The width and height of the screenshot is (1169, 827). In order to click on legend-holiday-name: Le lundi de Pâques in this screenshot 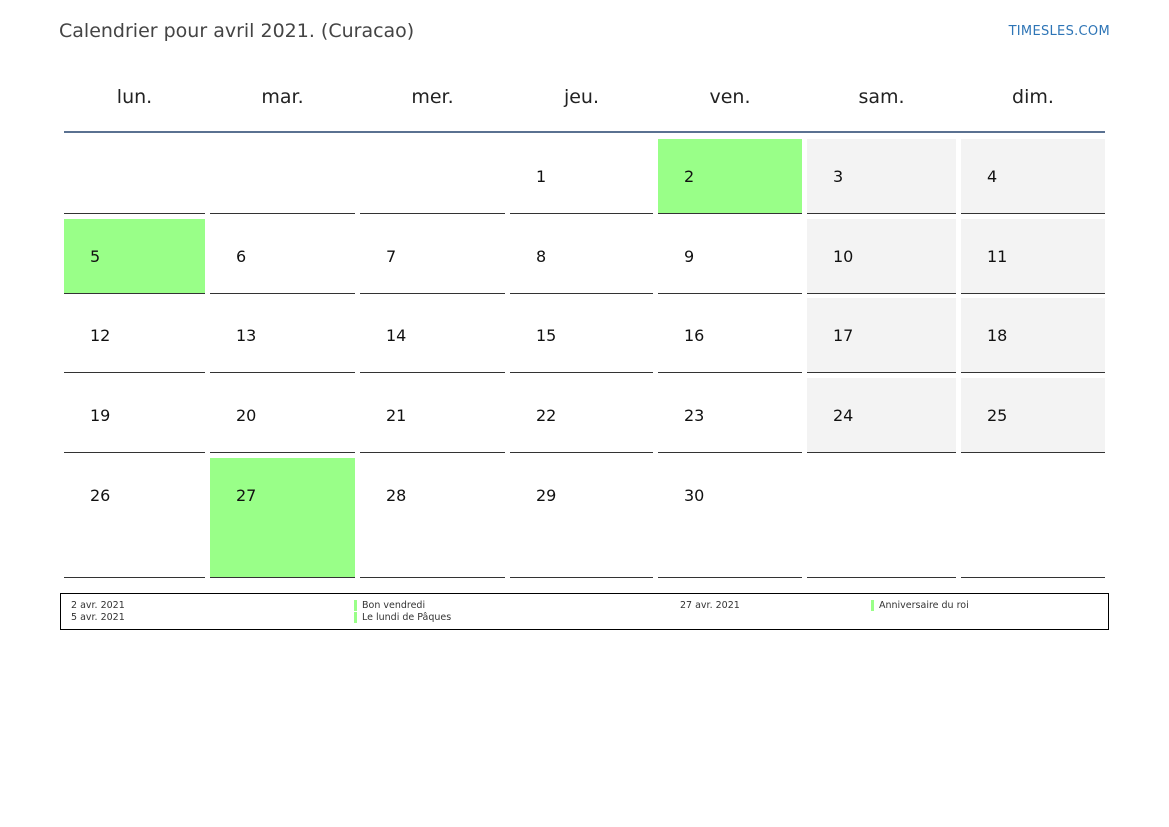, I will do `click(407, 617)`.